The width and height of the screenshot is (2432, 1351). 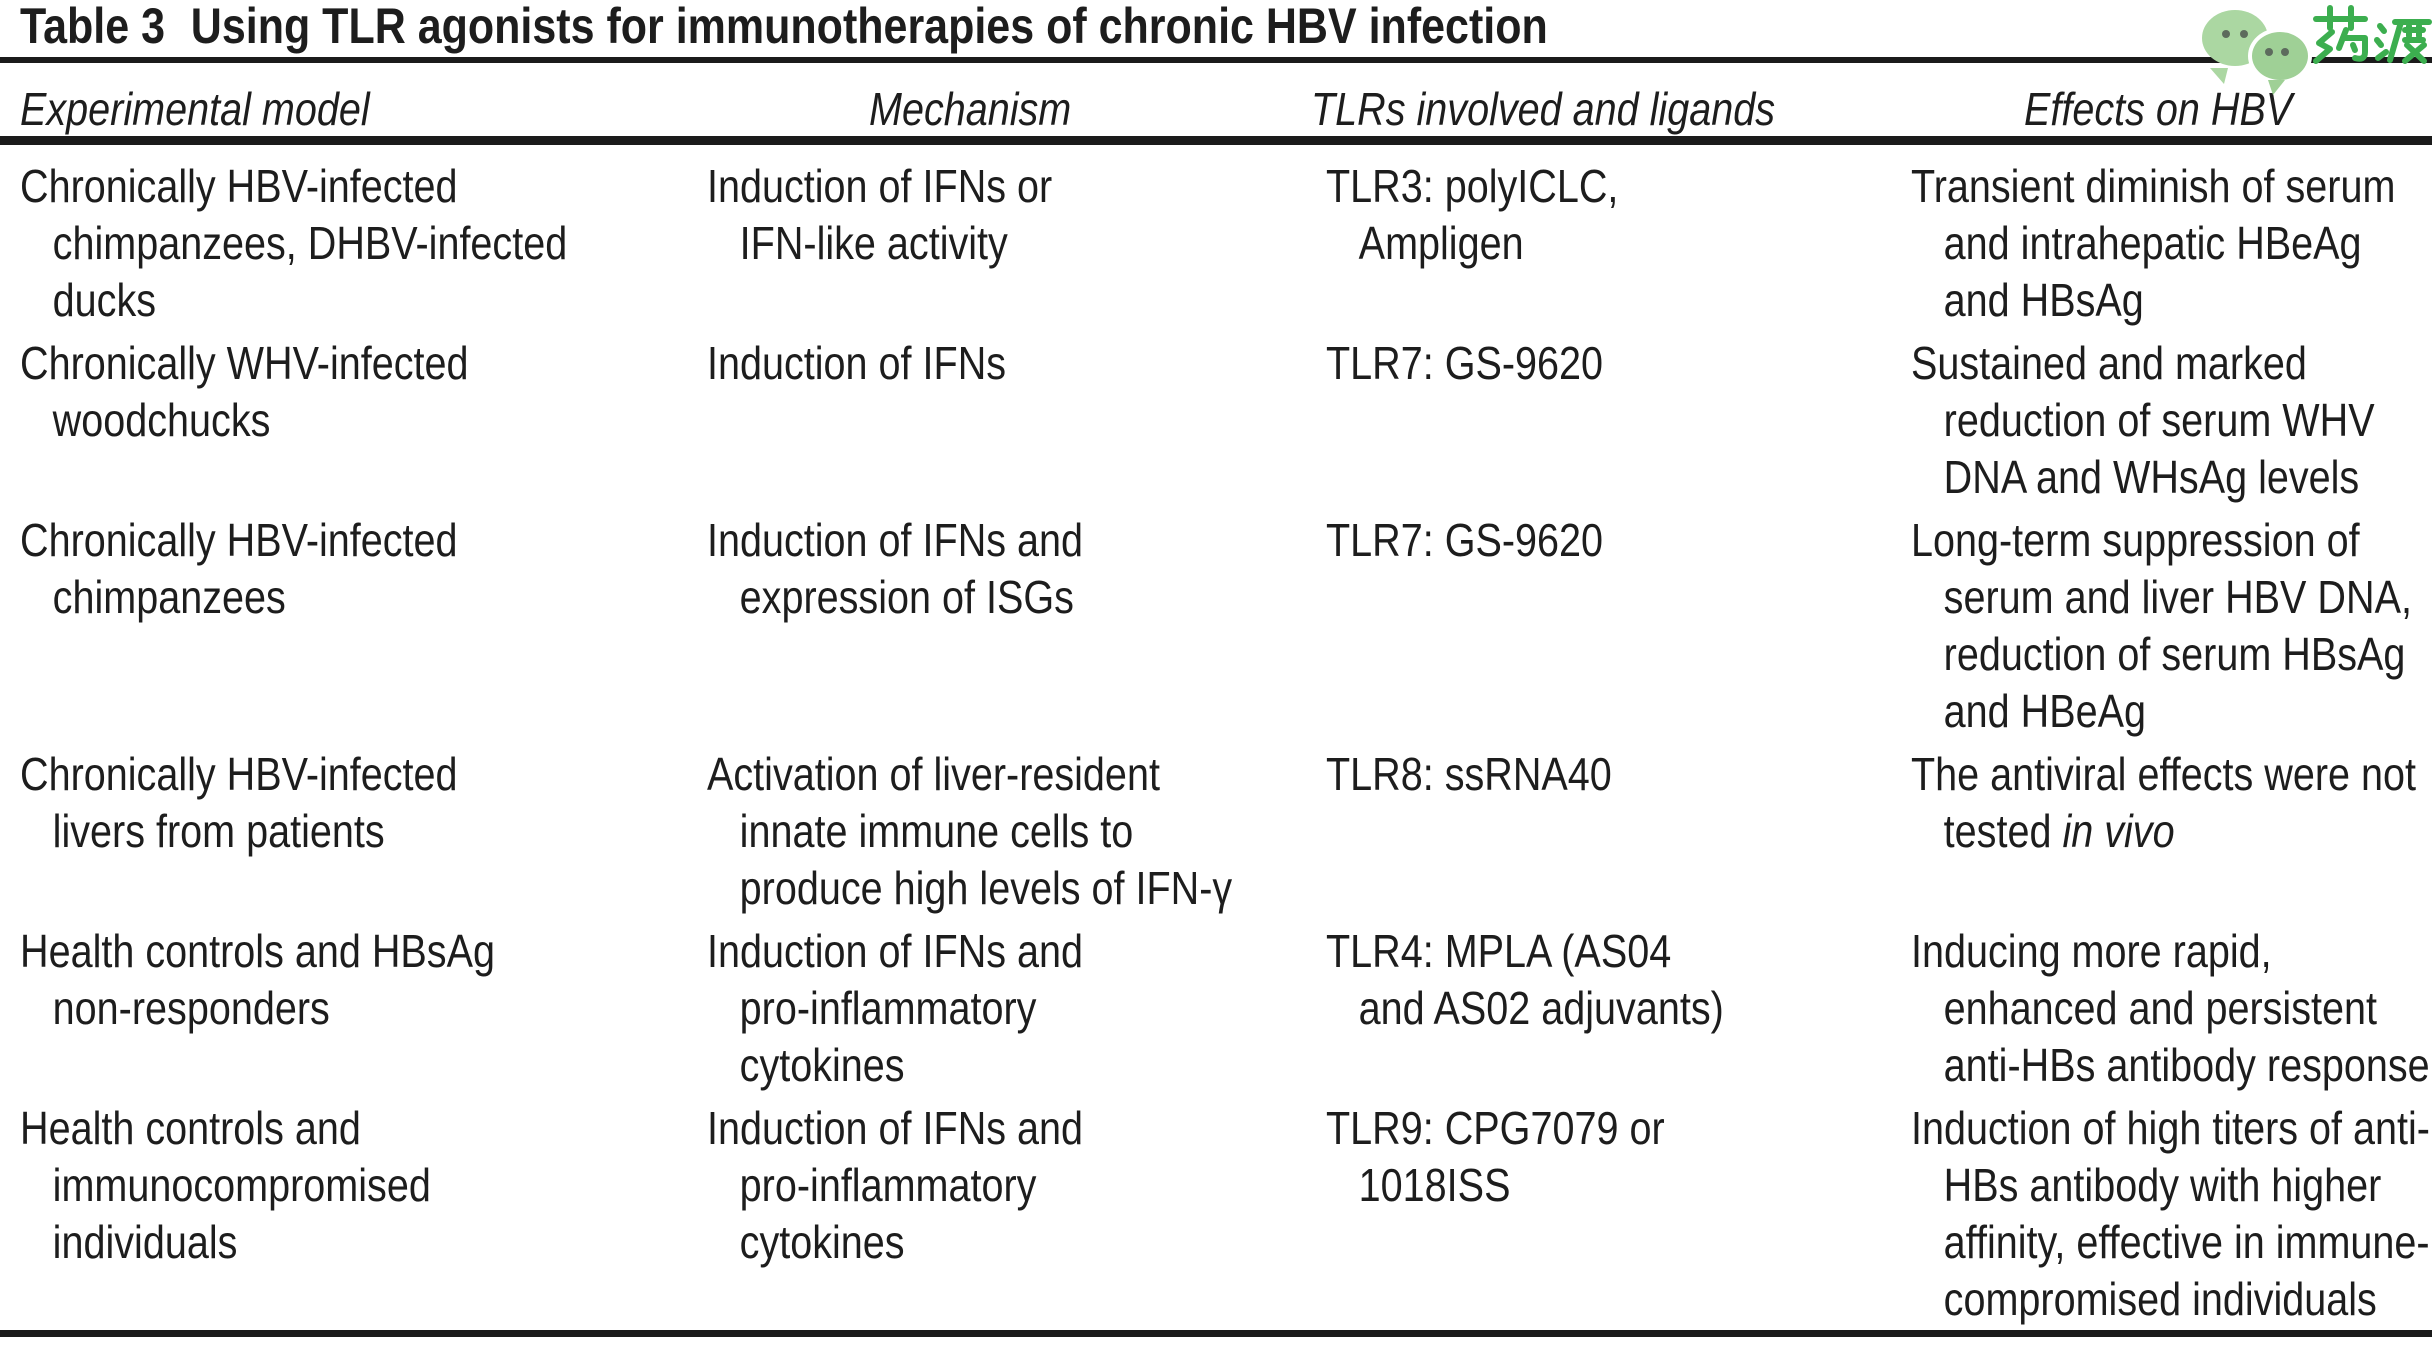 I want to click on cell-line: Sustained and marked, so click(x=2109, y=363).